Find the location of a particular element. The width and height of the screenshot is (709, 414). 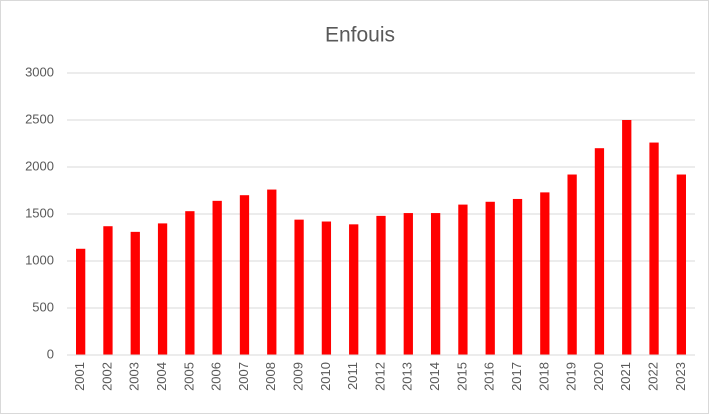

x-tick-label: 2001 is located at coordinates (79, 376).